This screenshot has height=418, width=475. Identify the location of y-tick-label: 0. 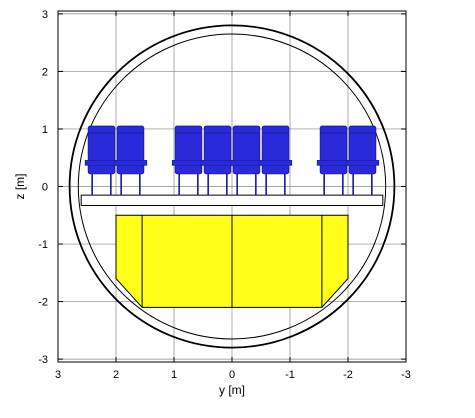
(45, 188).